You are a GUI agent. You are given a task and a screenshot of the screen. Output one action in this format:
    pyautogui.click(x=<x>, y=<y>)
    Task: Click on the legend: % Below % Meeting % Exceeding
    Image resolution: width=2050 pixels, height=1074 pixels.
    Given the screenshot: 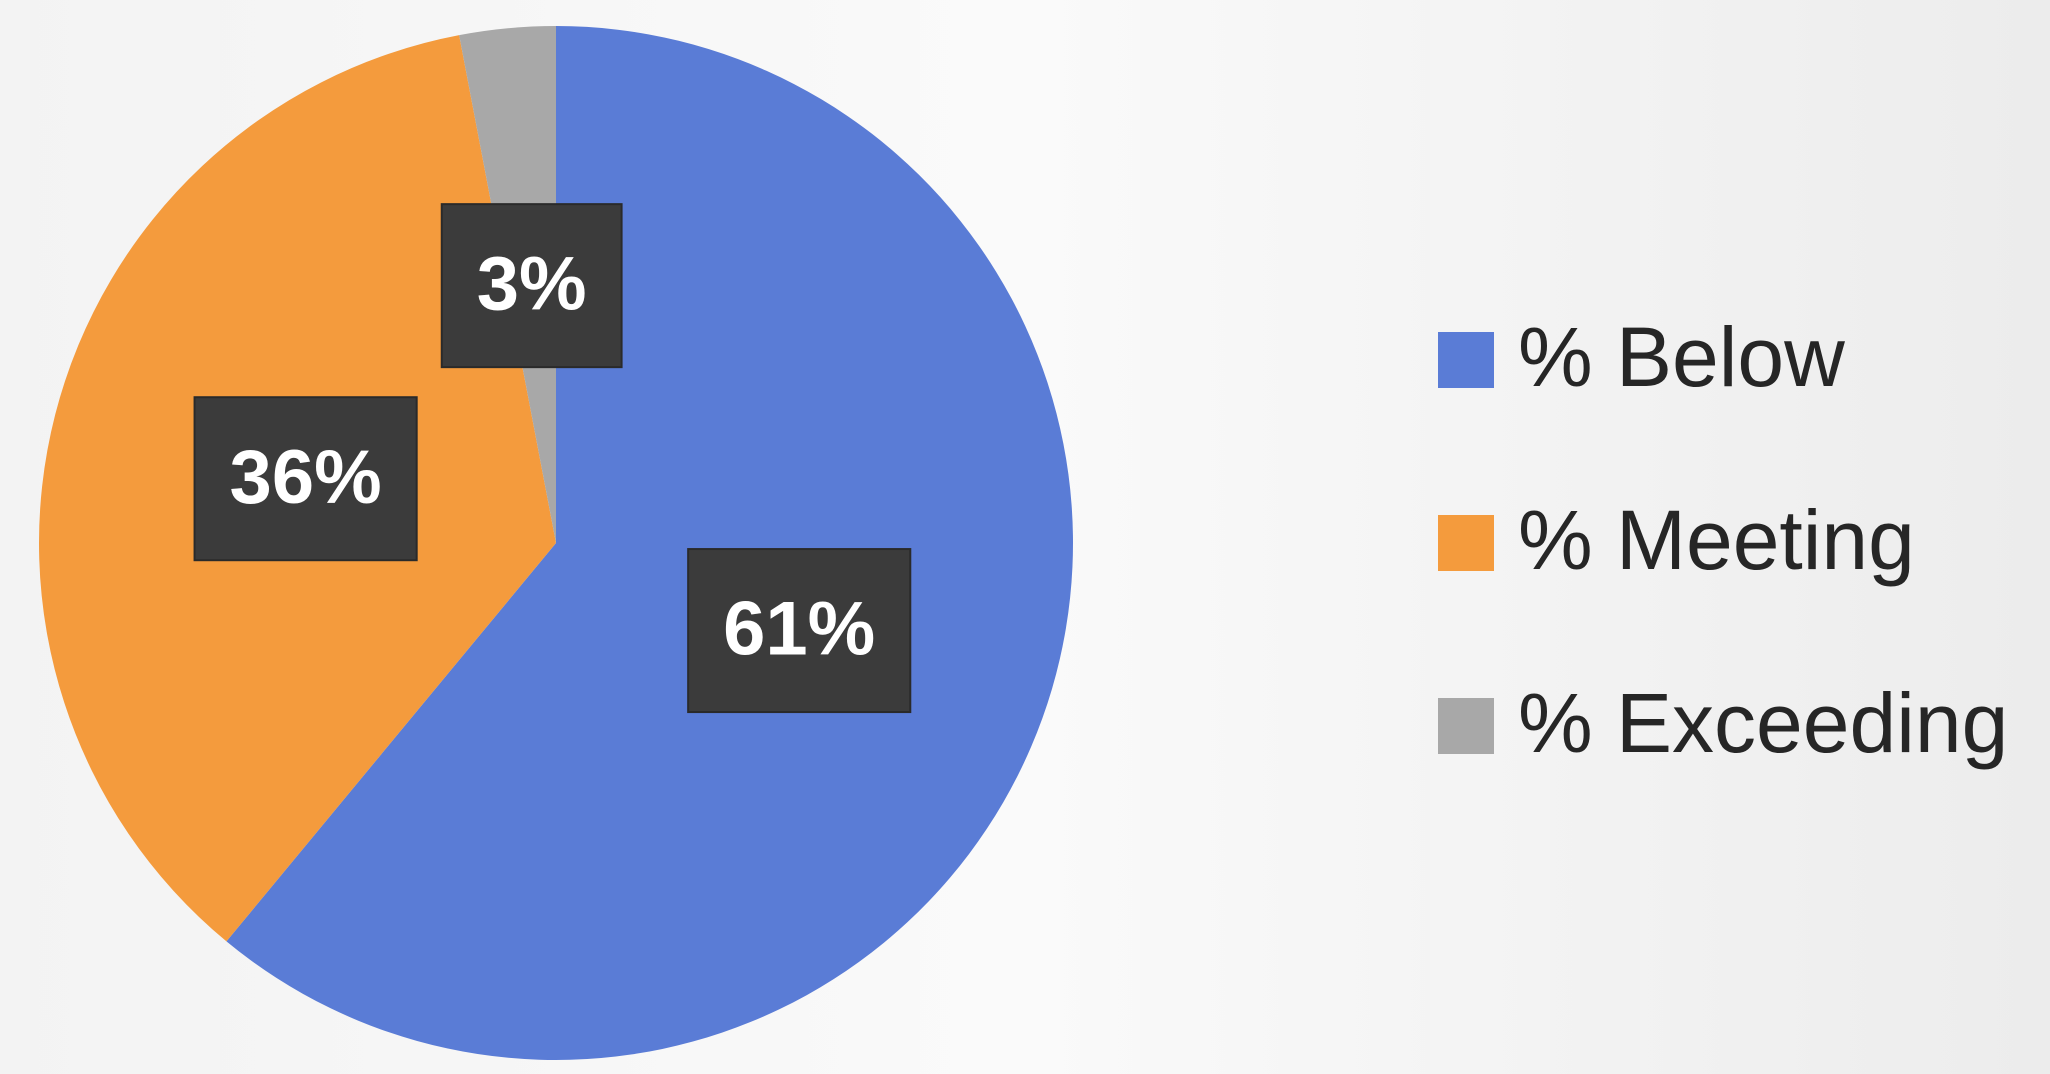 What is the action you would take?
    pyautogui.click(x=1723, y=540)
    